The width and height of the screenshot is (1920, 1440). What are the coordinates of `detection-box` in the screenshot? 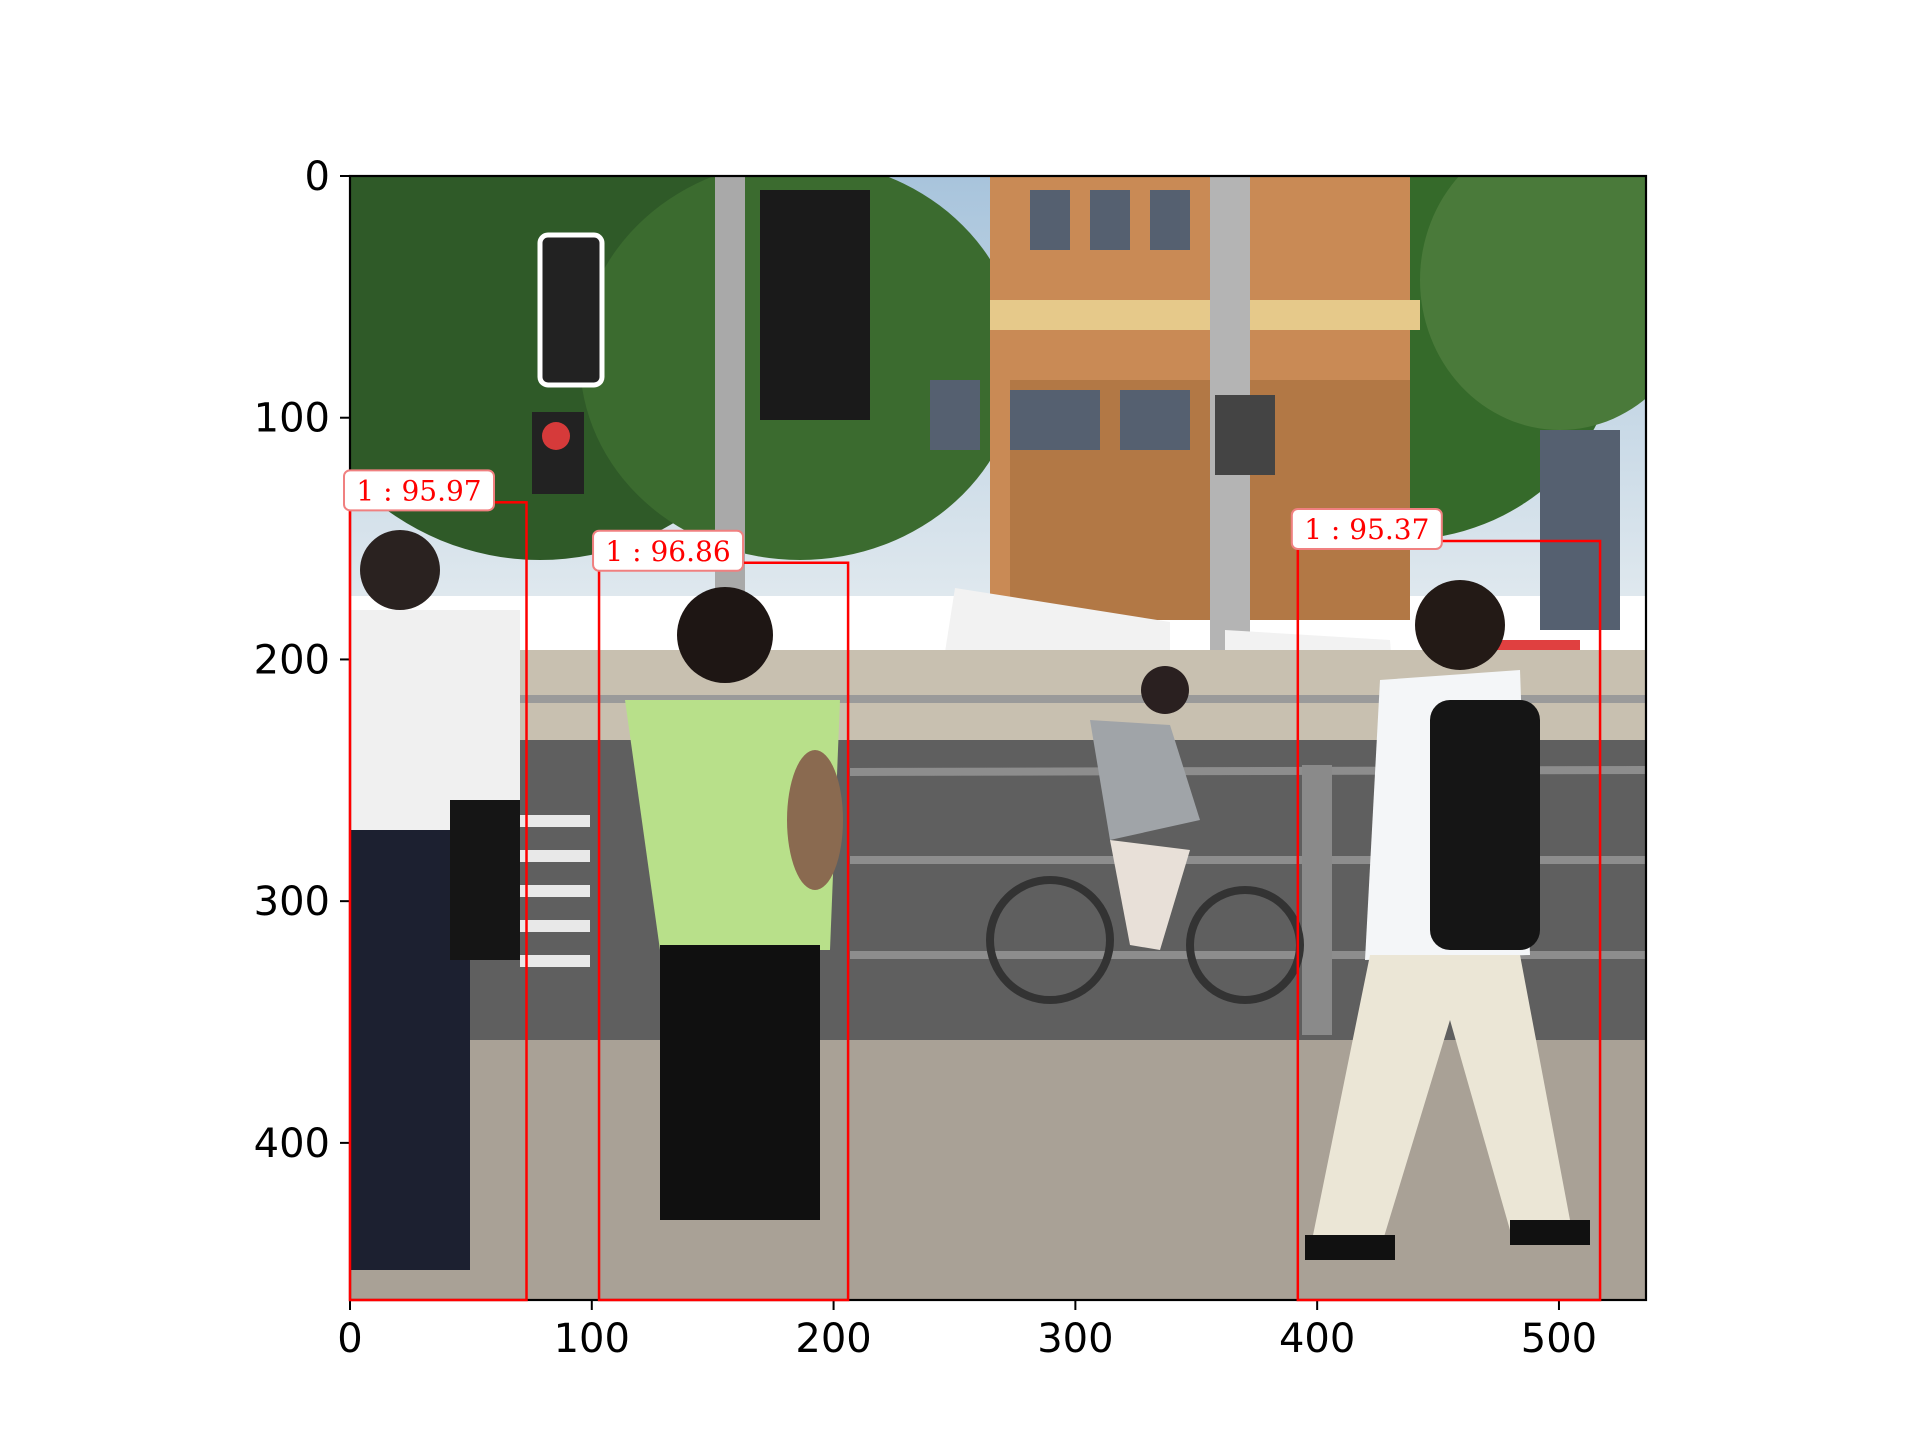 It's located at (1449, 920).